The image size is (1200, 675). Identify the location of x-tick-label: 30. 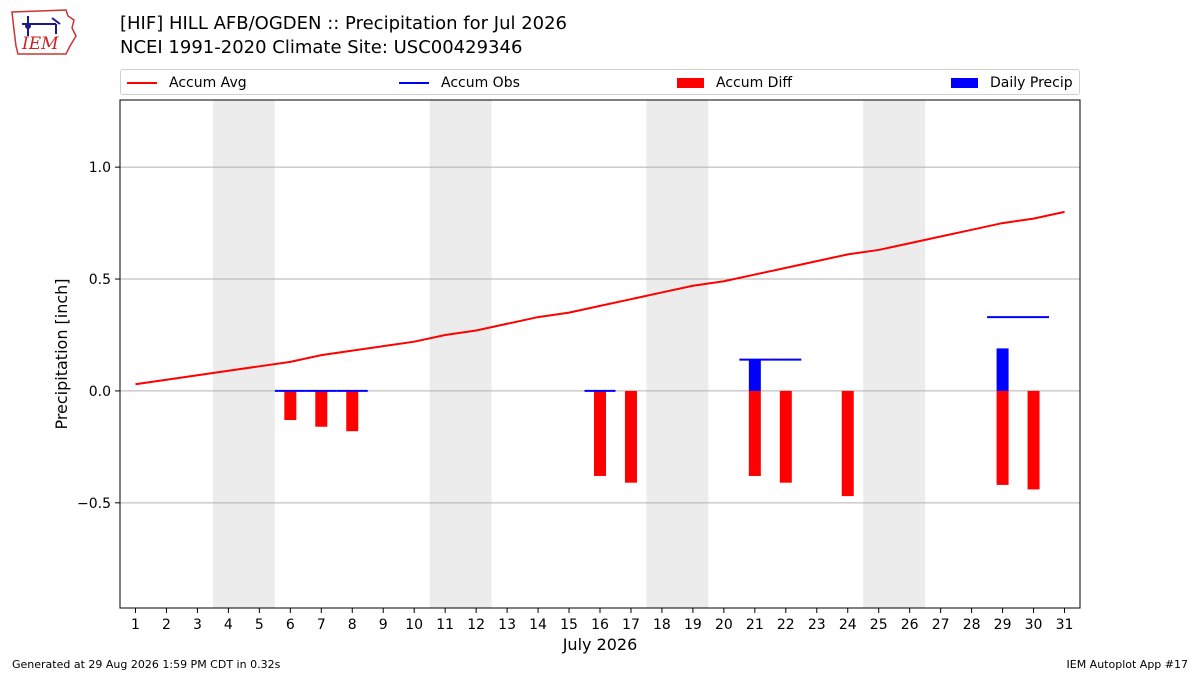
(1034, 625).